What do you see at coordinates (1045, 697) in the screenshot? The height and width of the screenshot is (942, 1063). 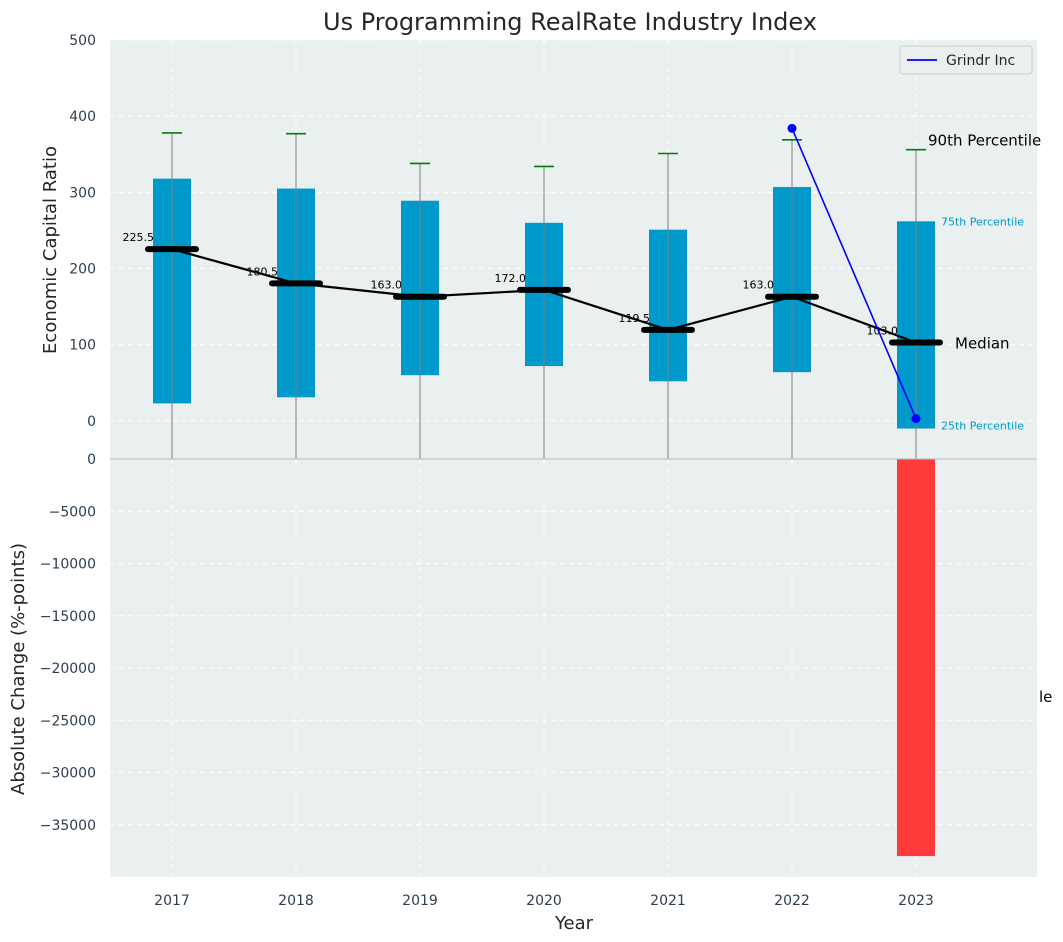 I see `bottom-overflow-label: le` at bounding box center [1045, 697].